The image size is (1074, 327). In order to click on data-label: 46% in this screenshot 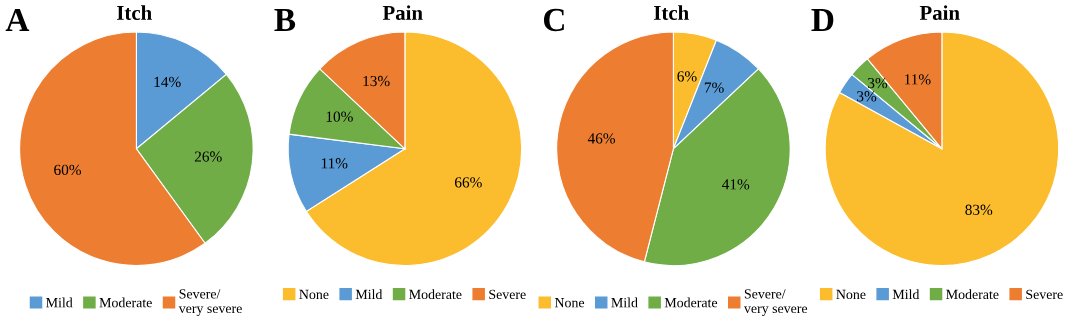, I will do `click(601, 138)`.